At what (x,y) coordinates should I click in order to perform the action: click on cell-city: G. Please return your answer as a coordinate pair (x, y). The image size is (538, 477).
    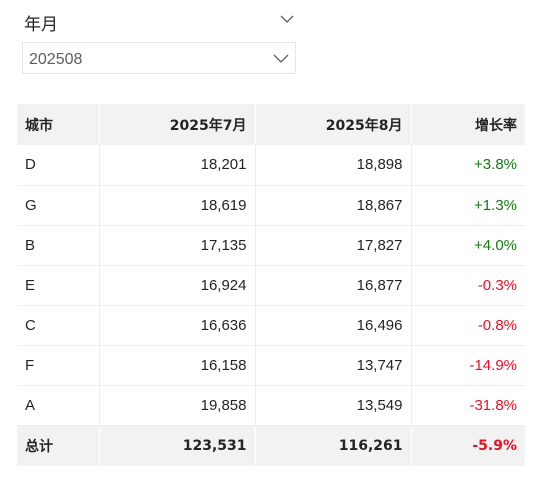
    Looking at the image, I should click on (58, 205).